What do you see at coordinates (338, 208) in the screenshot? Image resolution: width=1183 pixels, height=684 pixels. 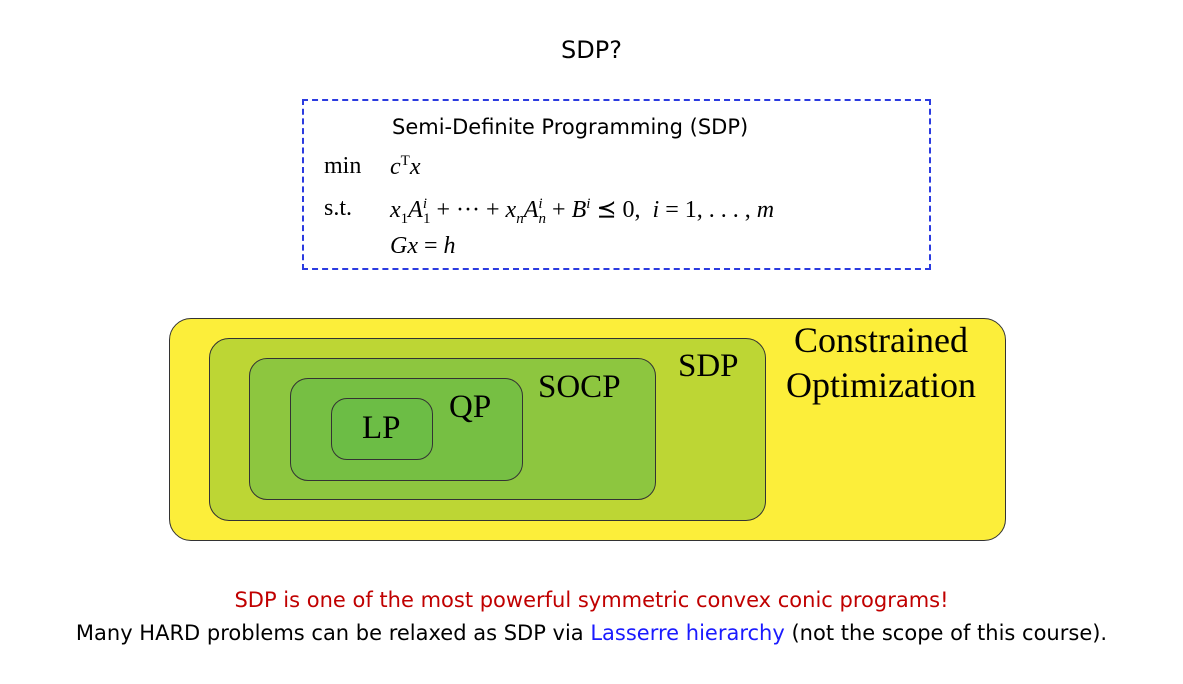 I see `st-keyword: s.t.` at bounding box center [338, 208].